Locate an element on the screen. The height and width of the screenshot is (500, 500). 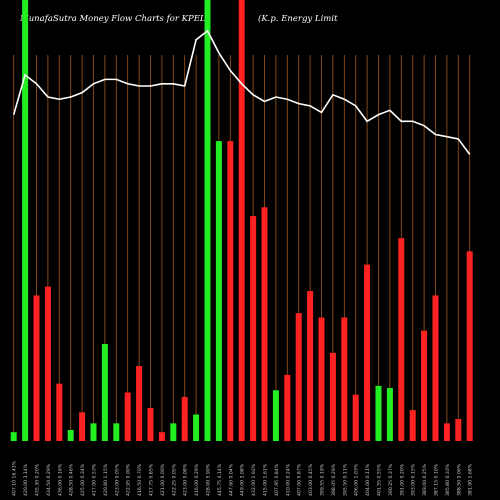
x-tick-label: 423.00 0.05% is located at coordinates (117, 479).